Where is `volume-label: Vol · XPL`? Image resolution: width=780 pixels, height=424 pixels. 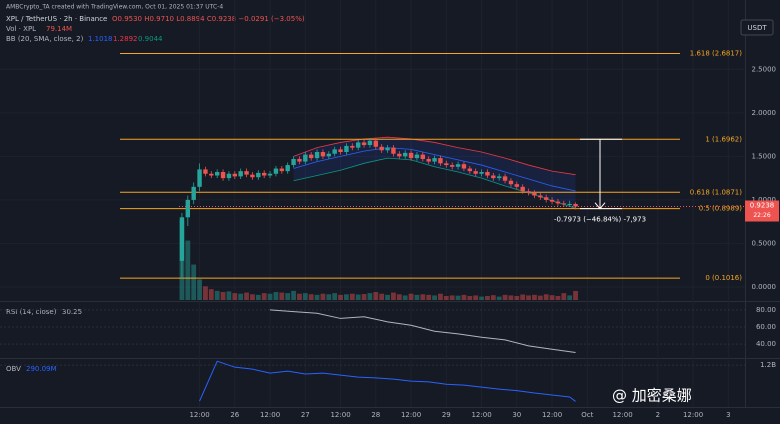
volume-label: Vol · XPL is located at coordinates (21, 29).